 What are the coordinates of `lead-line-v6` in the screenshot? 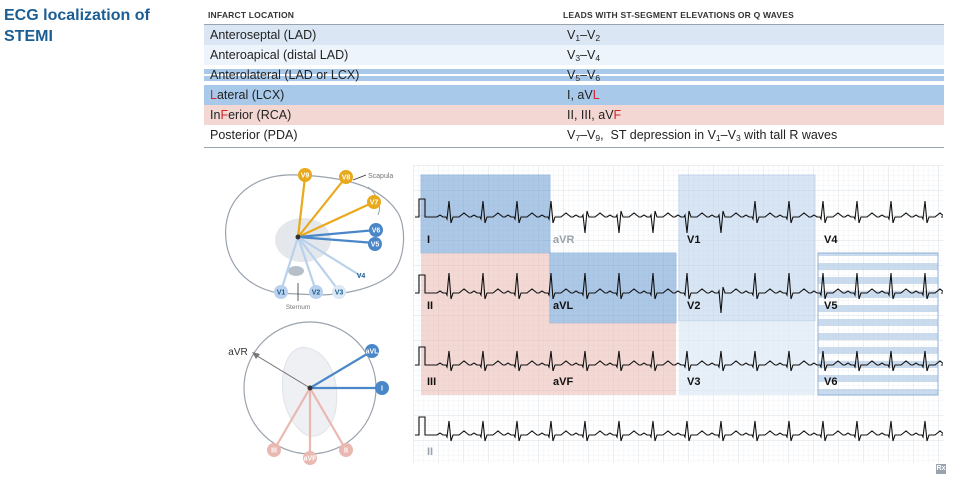 It's located at (337, 233).